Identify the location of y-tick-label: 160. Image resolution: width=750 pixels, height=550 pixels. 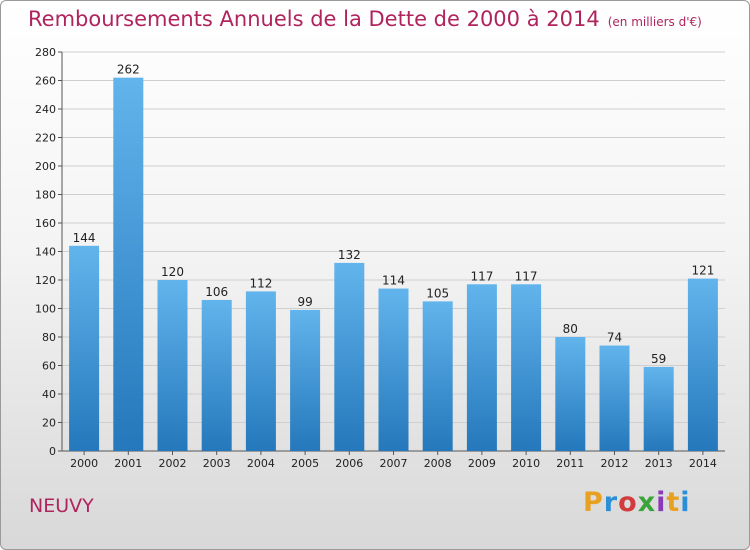
(45, 223).